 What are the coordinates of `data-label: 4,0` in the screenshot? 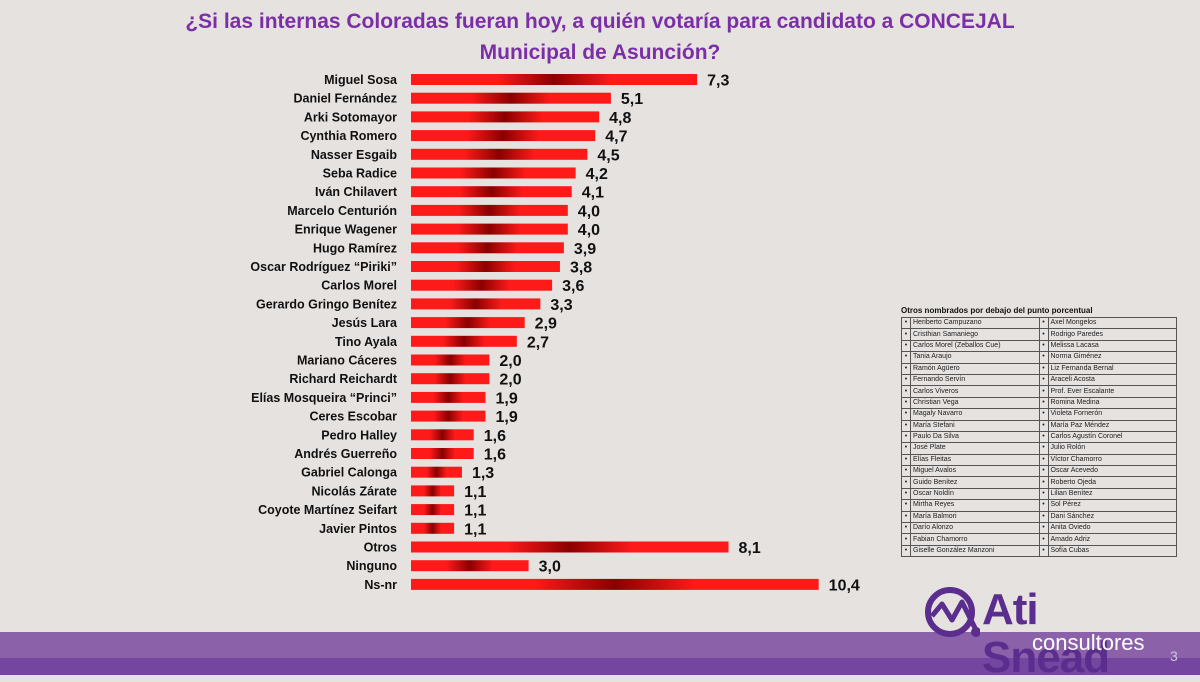 It's located at (589, 211).